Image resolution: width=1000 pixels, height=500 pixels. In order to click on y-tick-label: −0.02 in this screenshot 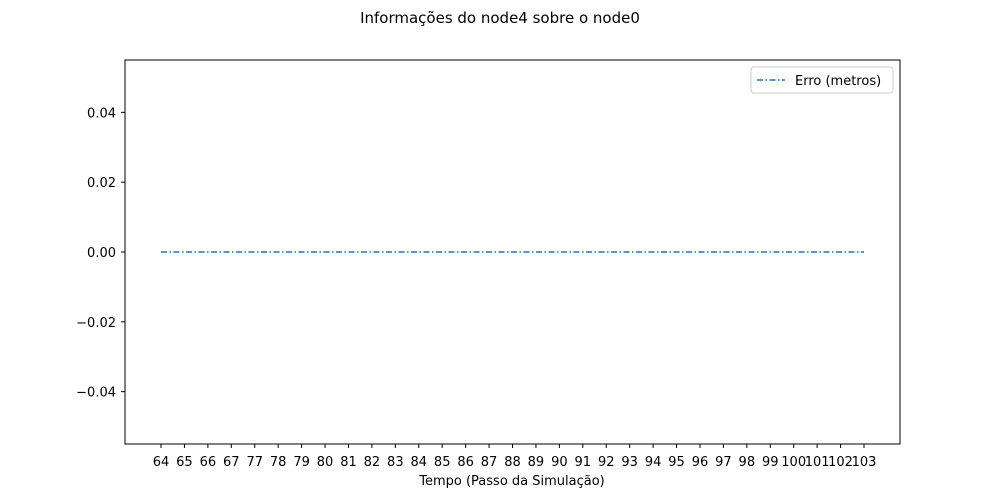, I will do `click(96, 323)`.